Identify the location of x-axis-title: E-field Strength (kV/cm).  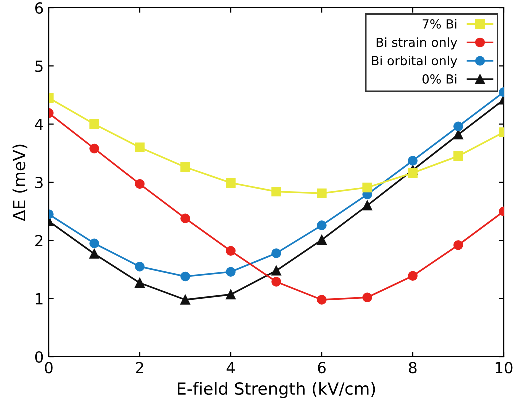
(277, 390).